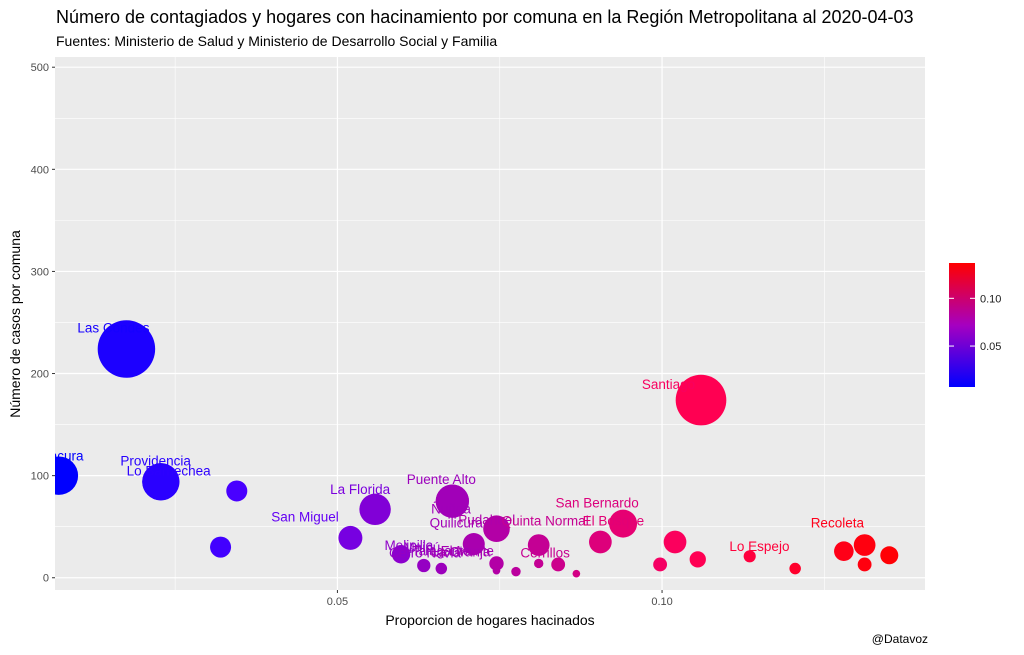 The height and width of the screenshot is (655, 1024). I want to click on y-tick-label: 200, so click(40, 375).